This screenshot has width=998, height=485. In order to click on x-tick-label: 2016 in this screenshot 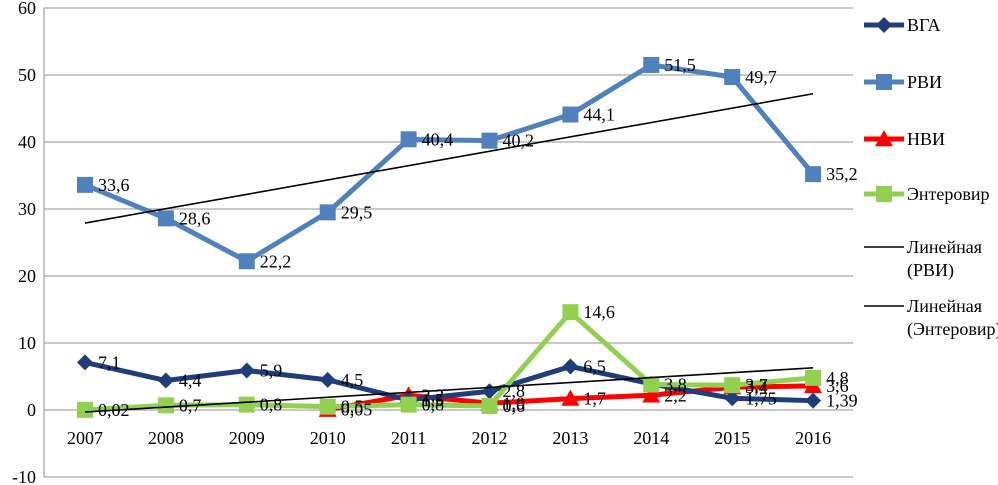, I will do `click(813, 438)`.